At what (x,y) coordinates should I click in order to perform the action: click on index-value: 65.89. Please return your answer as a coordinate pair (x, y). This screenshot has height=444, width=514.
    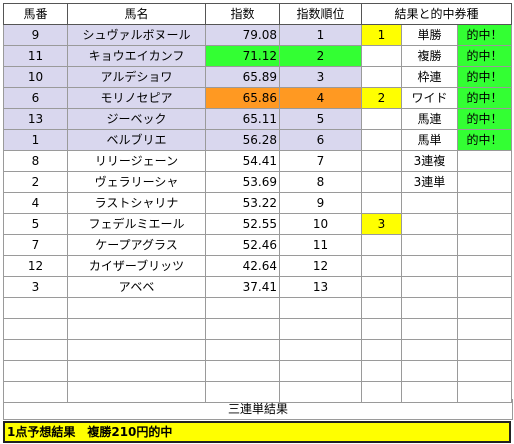
    Looking at the image, I should click on (242, 77).